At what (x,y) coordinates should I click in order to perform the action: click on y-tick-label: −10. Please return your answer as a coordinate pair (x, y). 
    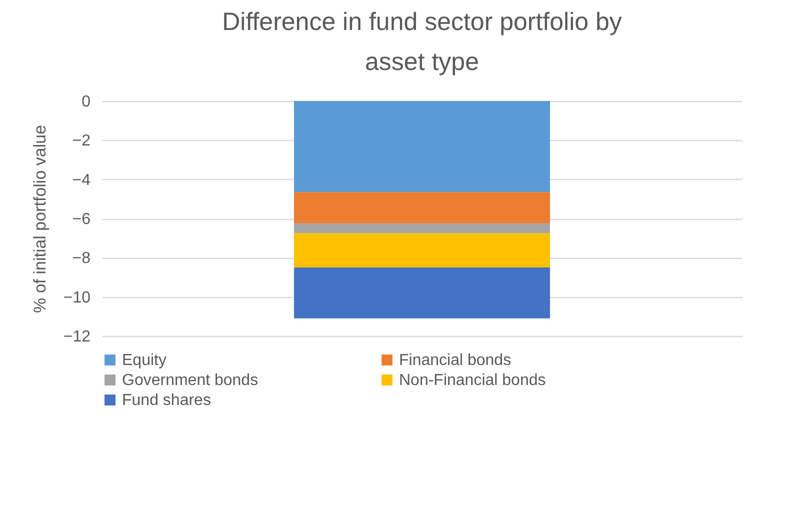
    Looking at the image, I should click on (77, 297).